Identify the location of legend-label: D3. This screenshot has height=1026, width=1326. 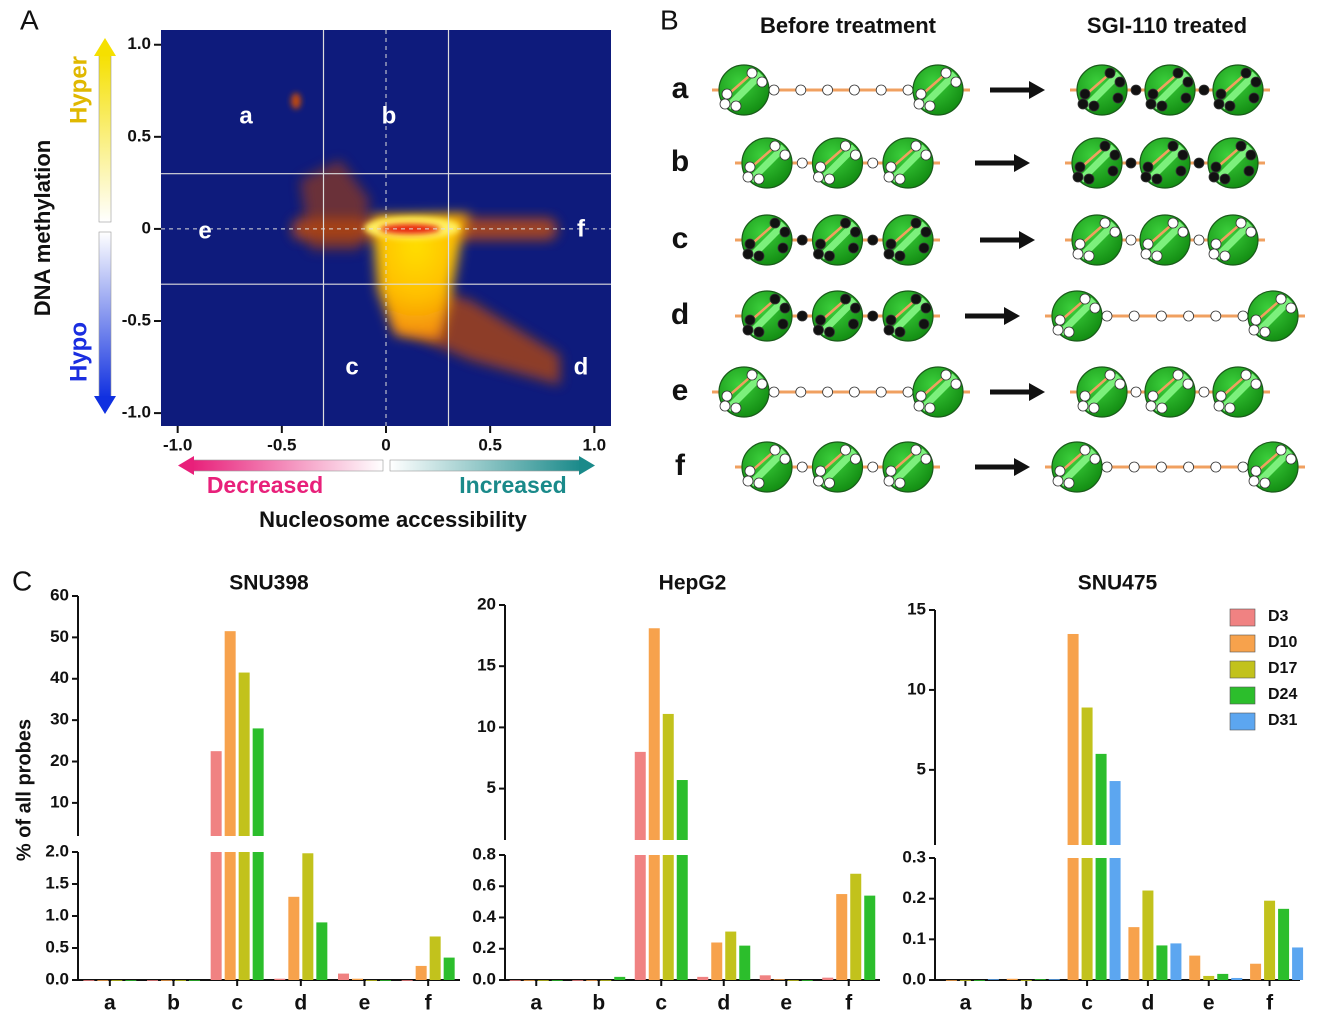
(1278, 616).